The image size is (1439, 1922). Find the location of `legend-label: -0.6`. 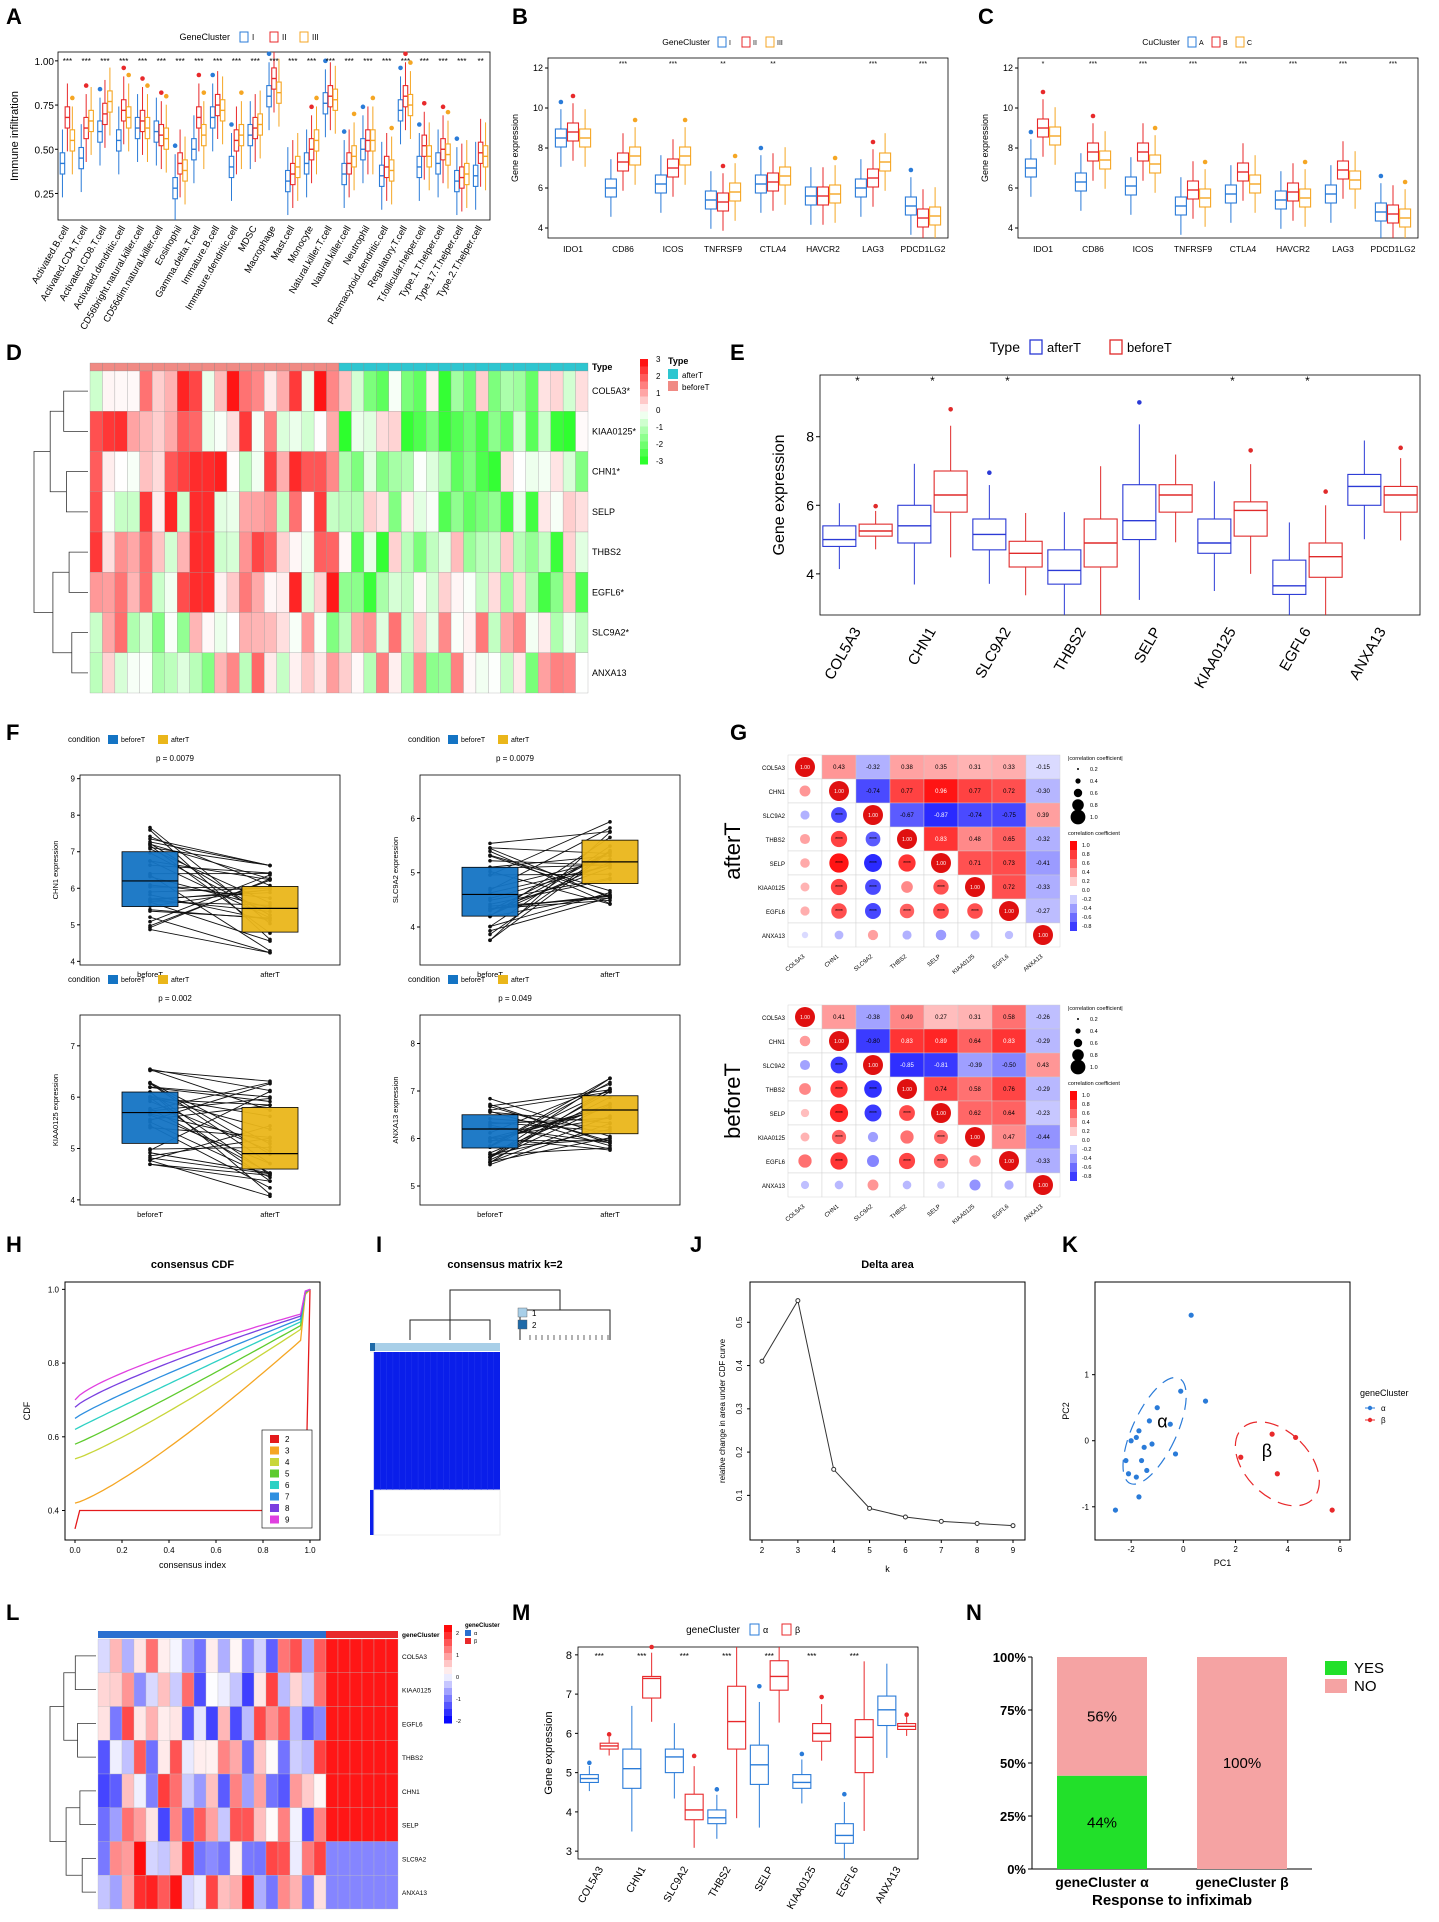

legend-label: -0.6 is located at coordinates (1086, 918).